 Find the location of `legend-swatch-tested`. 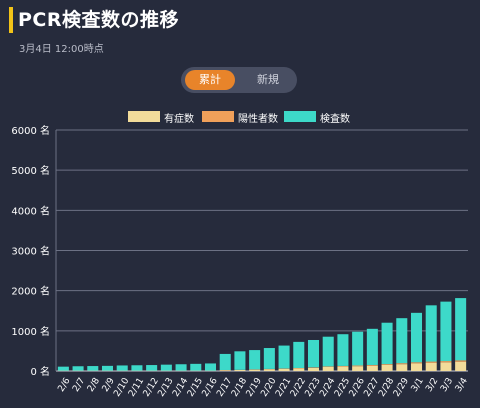

legend-swatch-tested is located at coordinates (300, 116).